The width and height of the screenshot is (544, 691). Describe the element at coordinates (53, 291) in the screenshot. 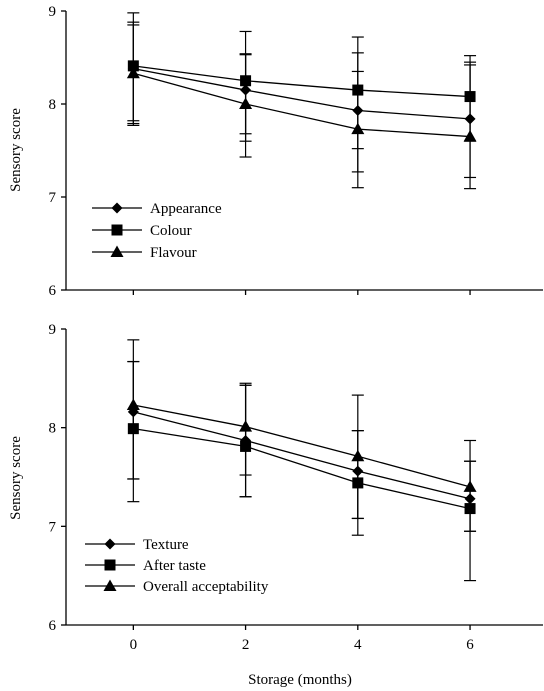

I see `top-y-tick-label: 6` at that location.